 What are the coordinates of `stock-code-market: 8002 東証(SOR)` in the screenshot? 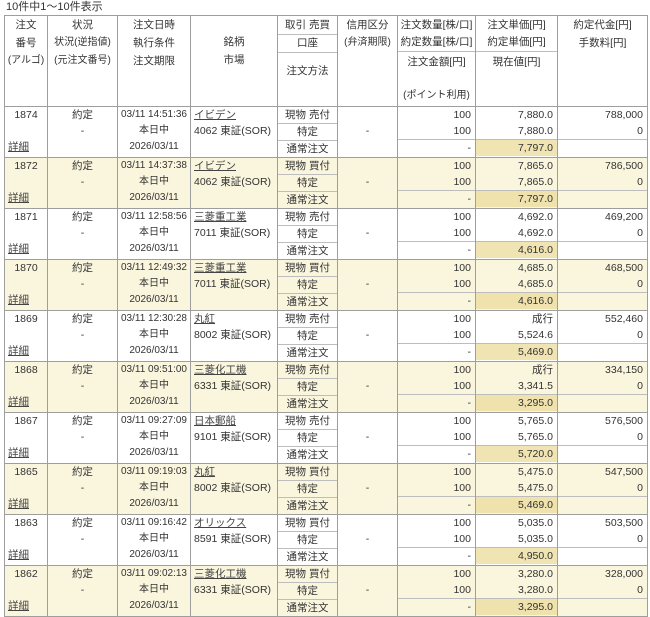 It's located at (233, 335).